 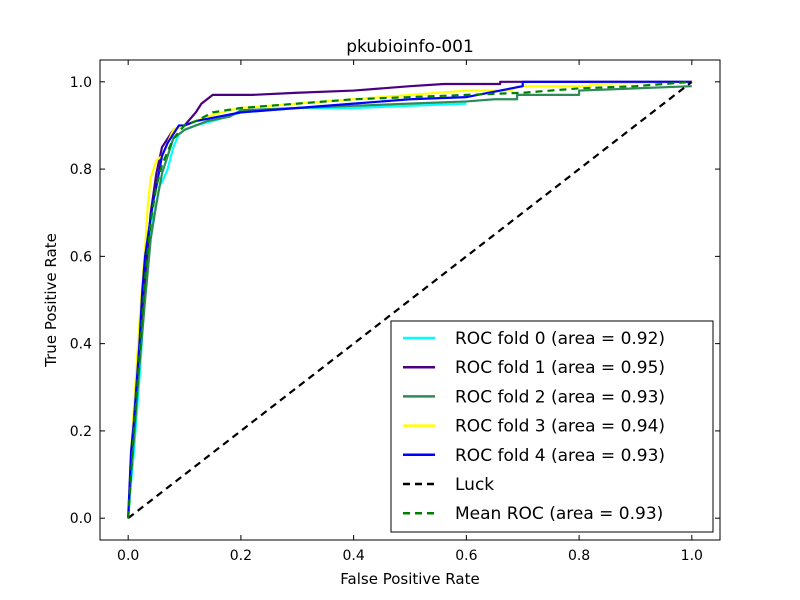 What do you see at coordinates (81, 83) in the screenshot?
I see `y-tick-label: 1.0` at bounding box center [81, 83].